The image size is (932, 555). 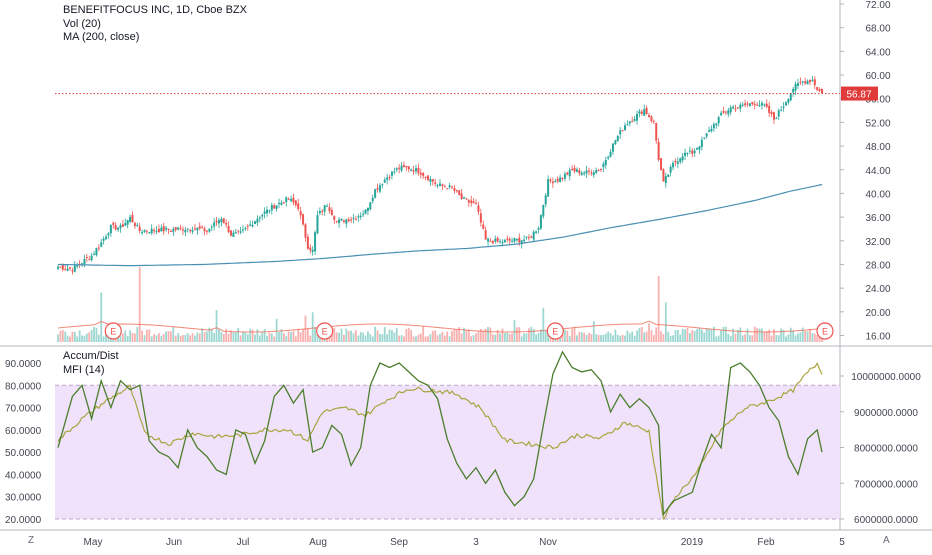 What do you see at coordinates (877, 218) in the screenshot?
I see `price-tick-label: 36.00` at bounding box center [877, 218].